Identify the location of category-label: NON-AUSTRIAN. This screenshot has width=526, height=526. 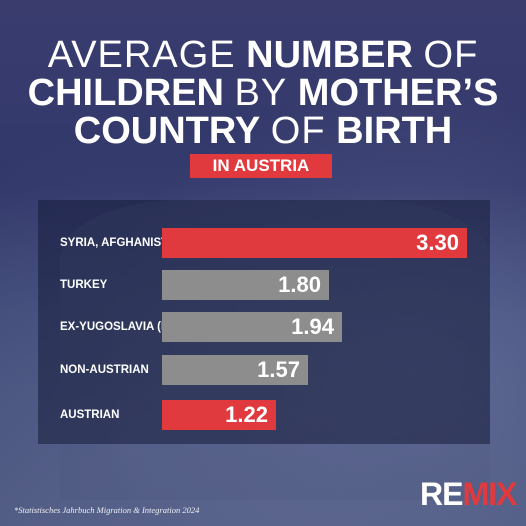
(104, 370).